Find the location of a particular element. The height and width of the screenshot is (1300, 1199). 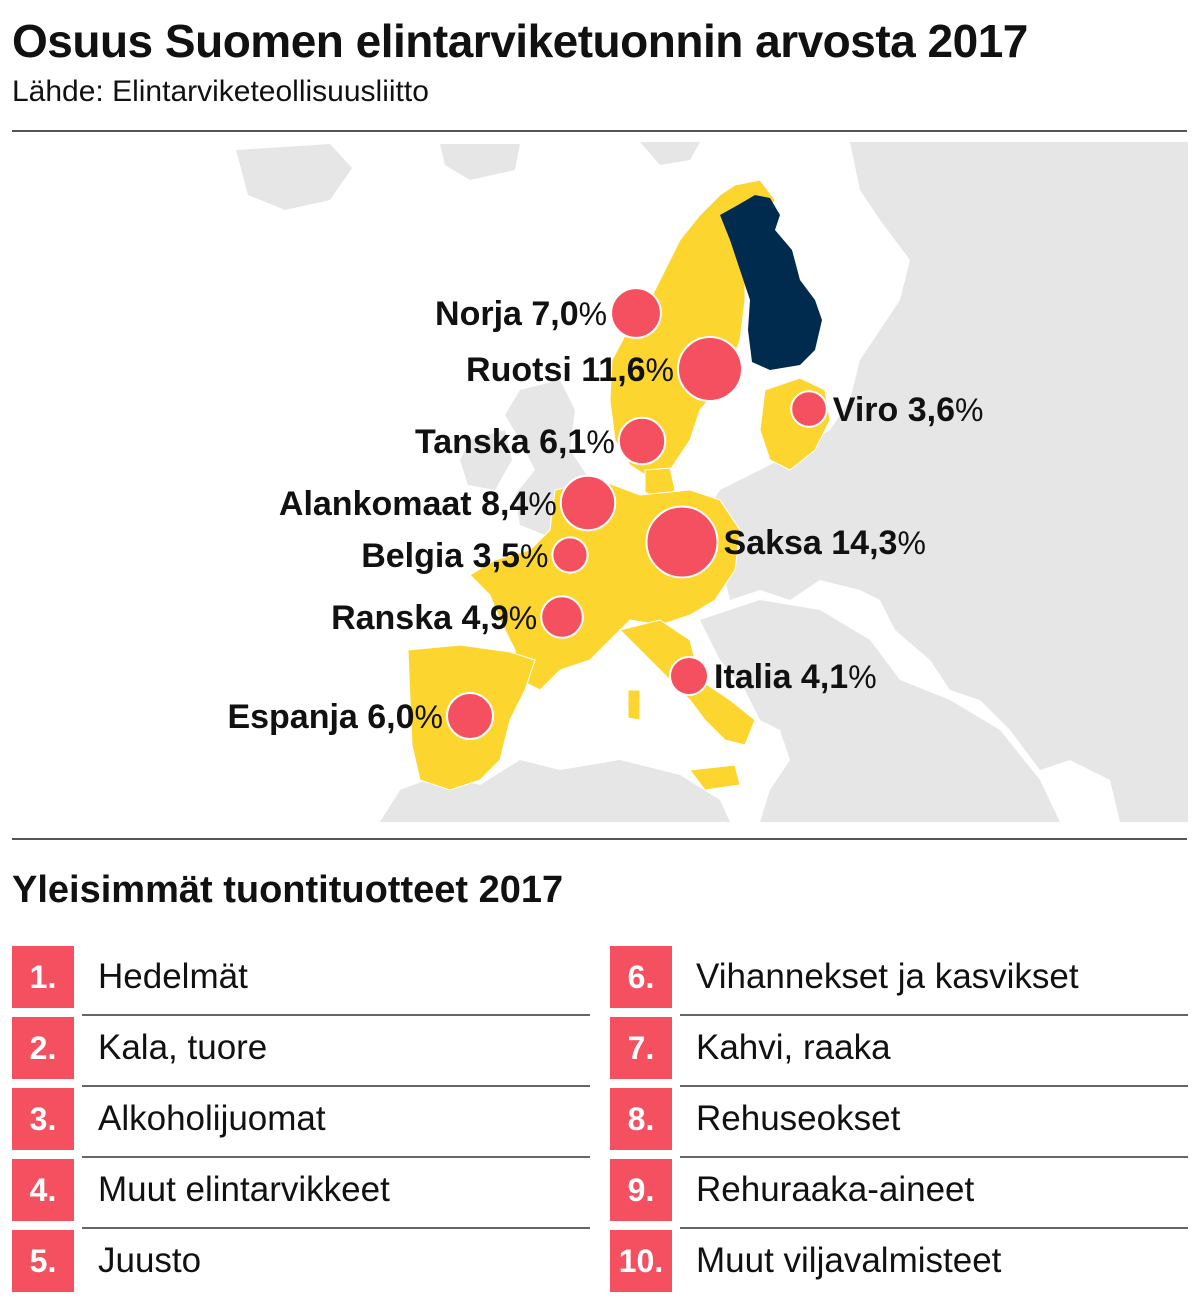

product-name: Alkoholijuomat is located at coordinates (212, 1118).